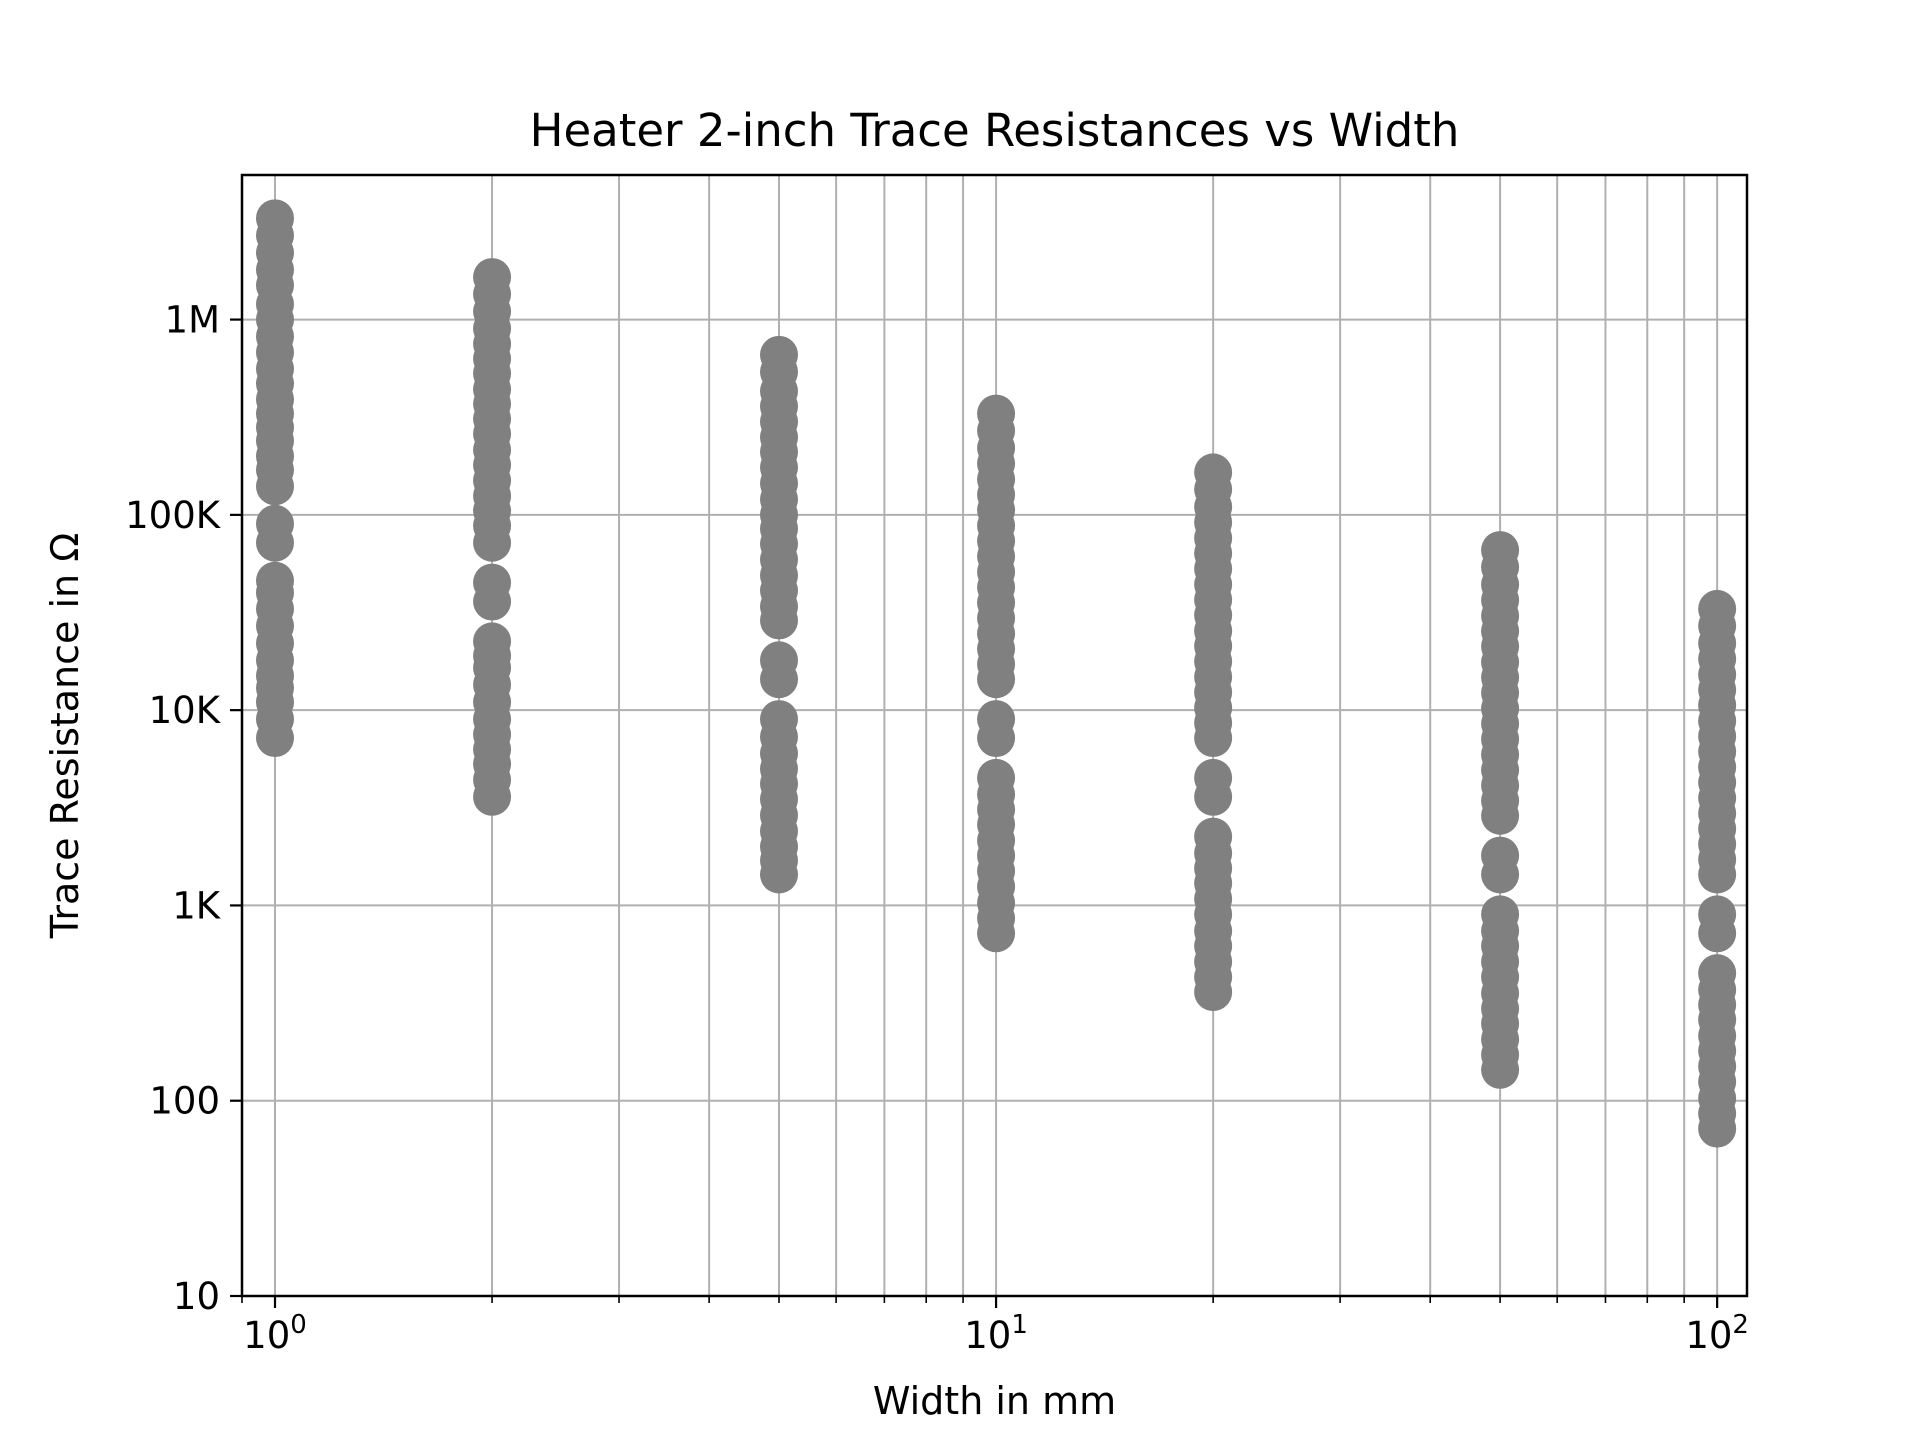  I want to click on x-axis-label: Width in mm, so click(994, 1401).